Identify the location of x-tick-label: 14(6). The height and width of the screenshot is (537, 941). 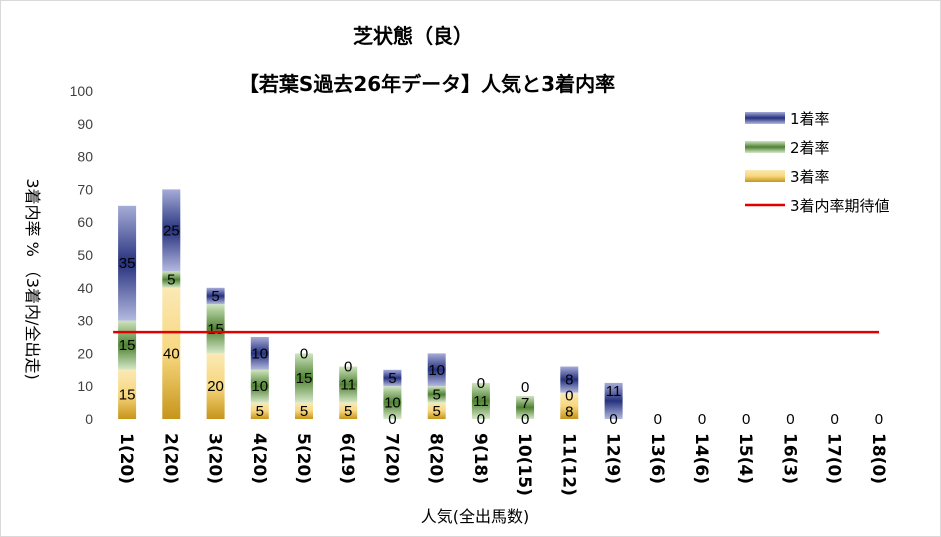
(701, 458).